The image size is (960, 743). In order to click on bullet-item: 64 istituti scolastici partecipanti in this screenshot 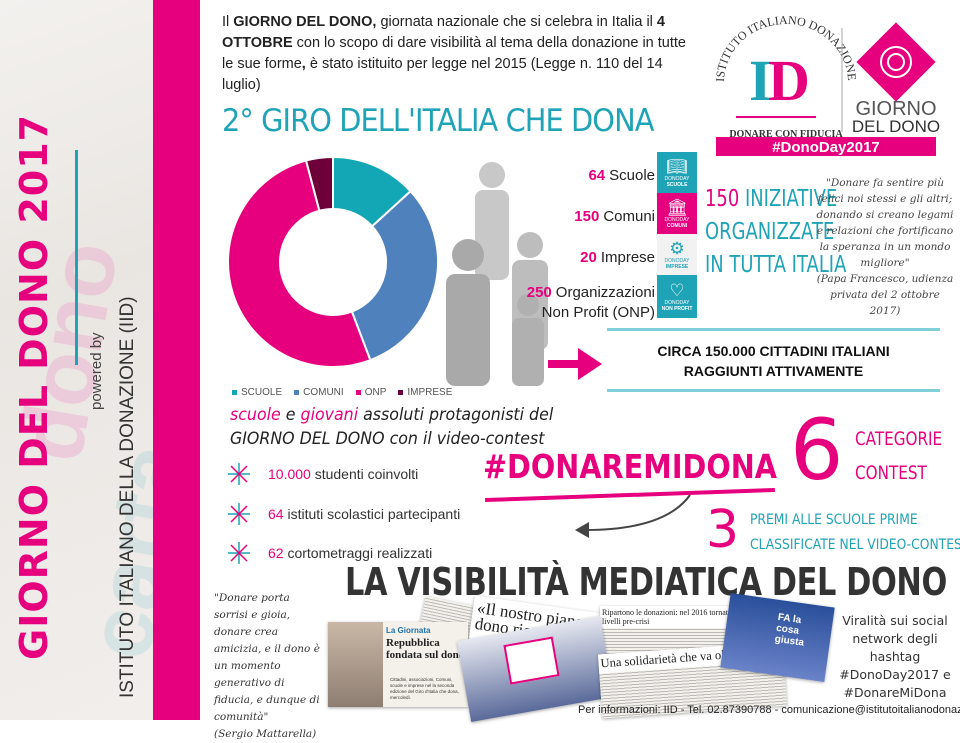, I will do `click(344, 514)`.